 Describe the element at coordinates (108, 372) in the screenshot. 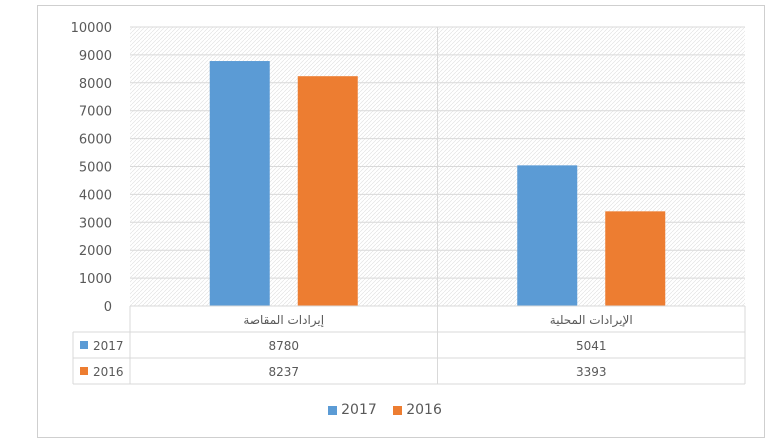

I see `table-series-label: 2016` at that location.